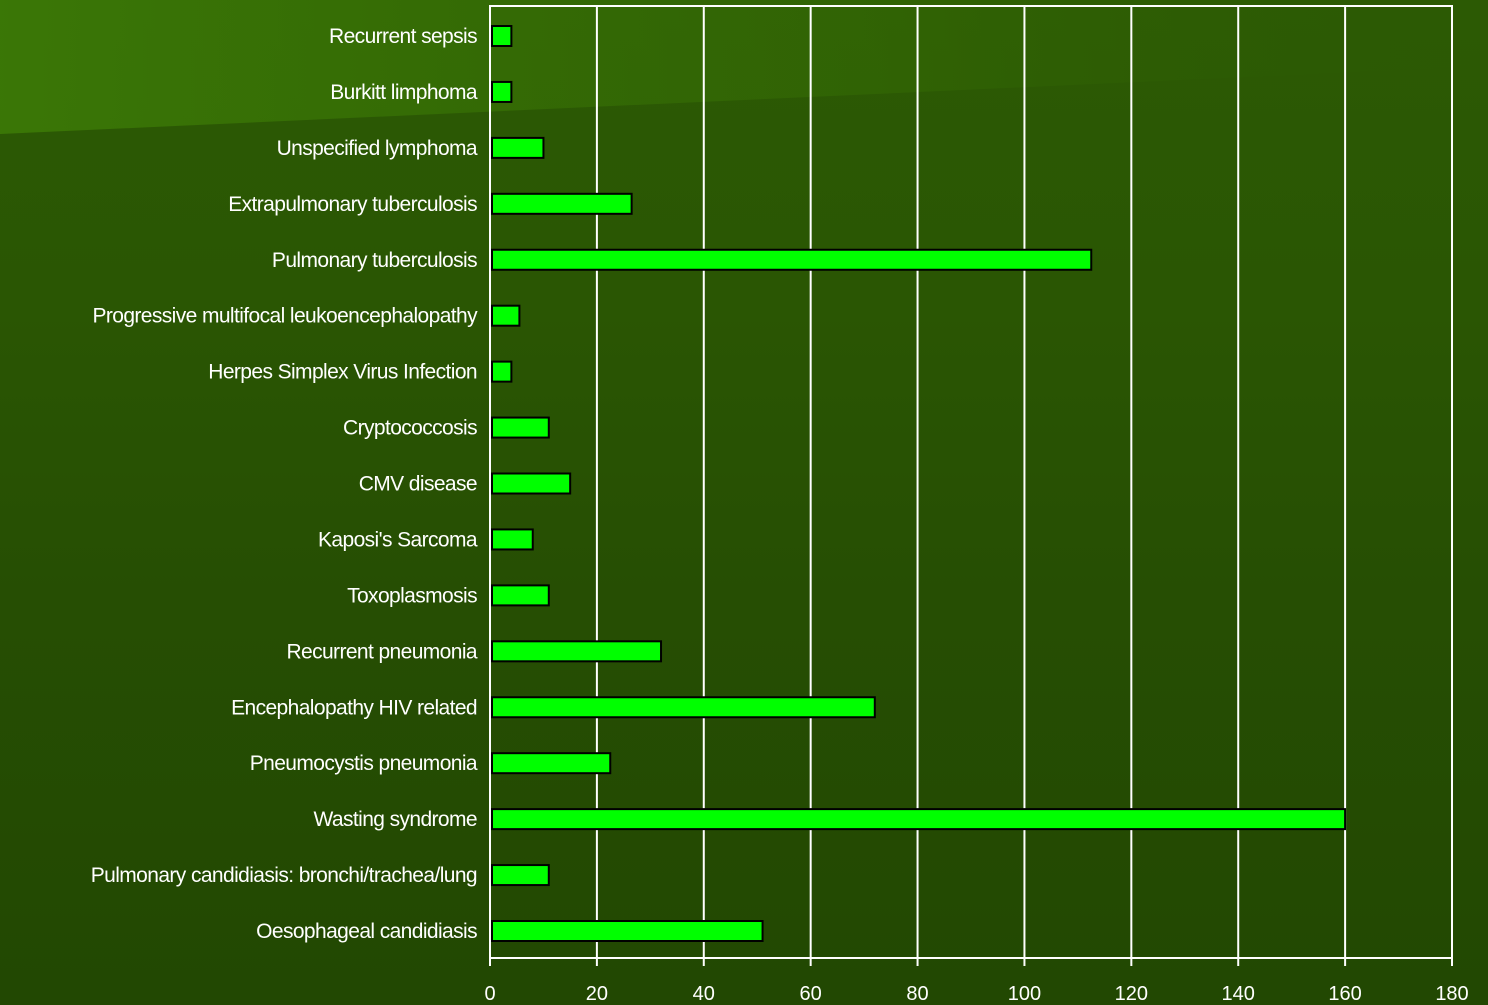  What do you see at coordinates (597, 994) in the screenshot?
I see `x-tick-label: 20` at bounding box center [597, 994].